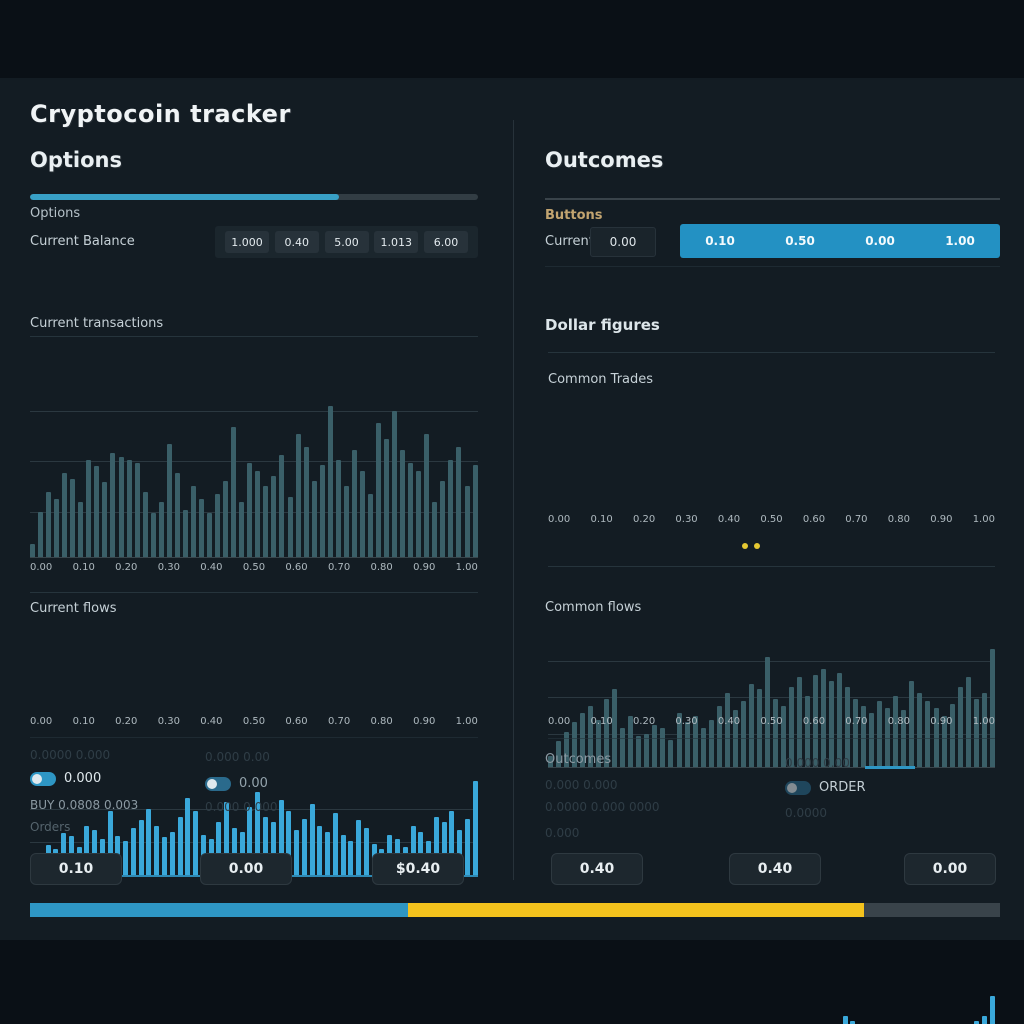  Describe the element at coordinates (842, 787) in the screenshot. I see `order-label: ORDER` at that location.